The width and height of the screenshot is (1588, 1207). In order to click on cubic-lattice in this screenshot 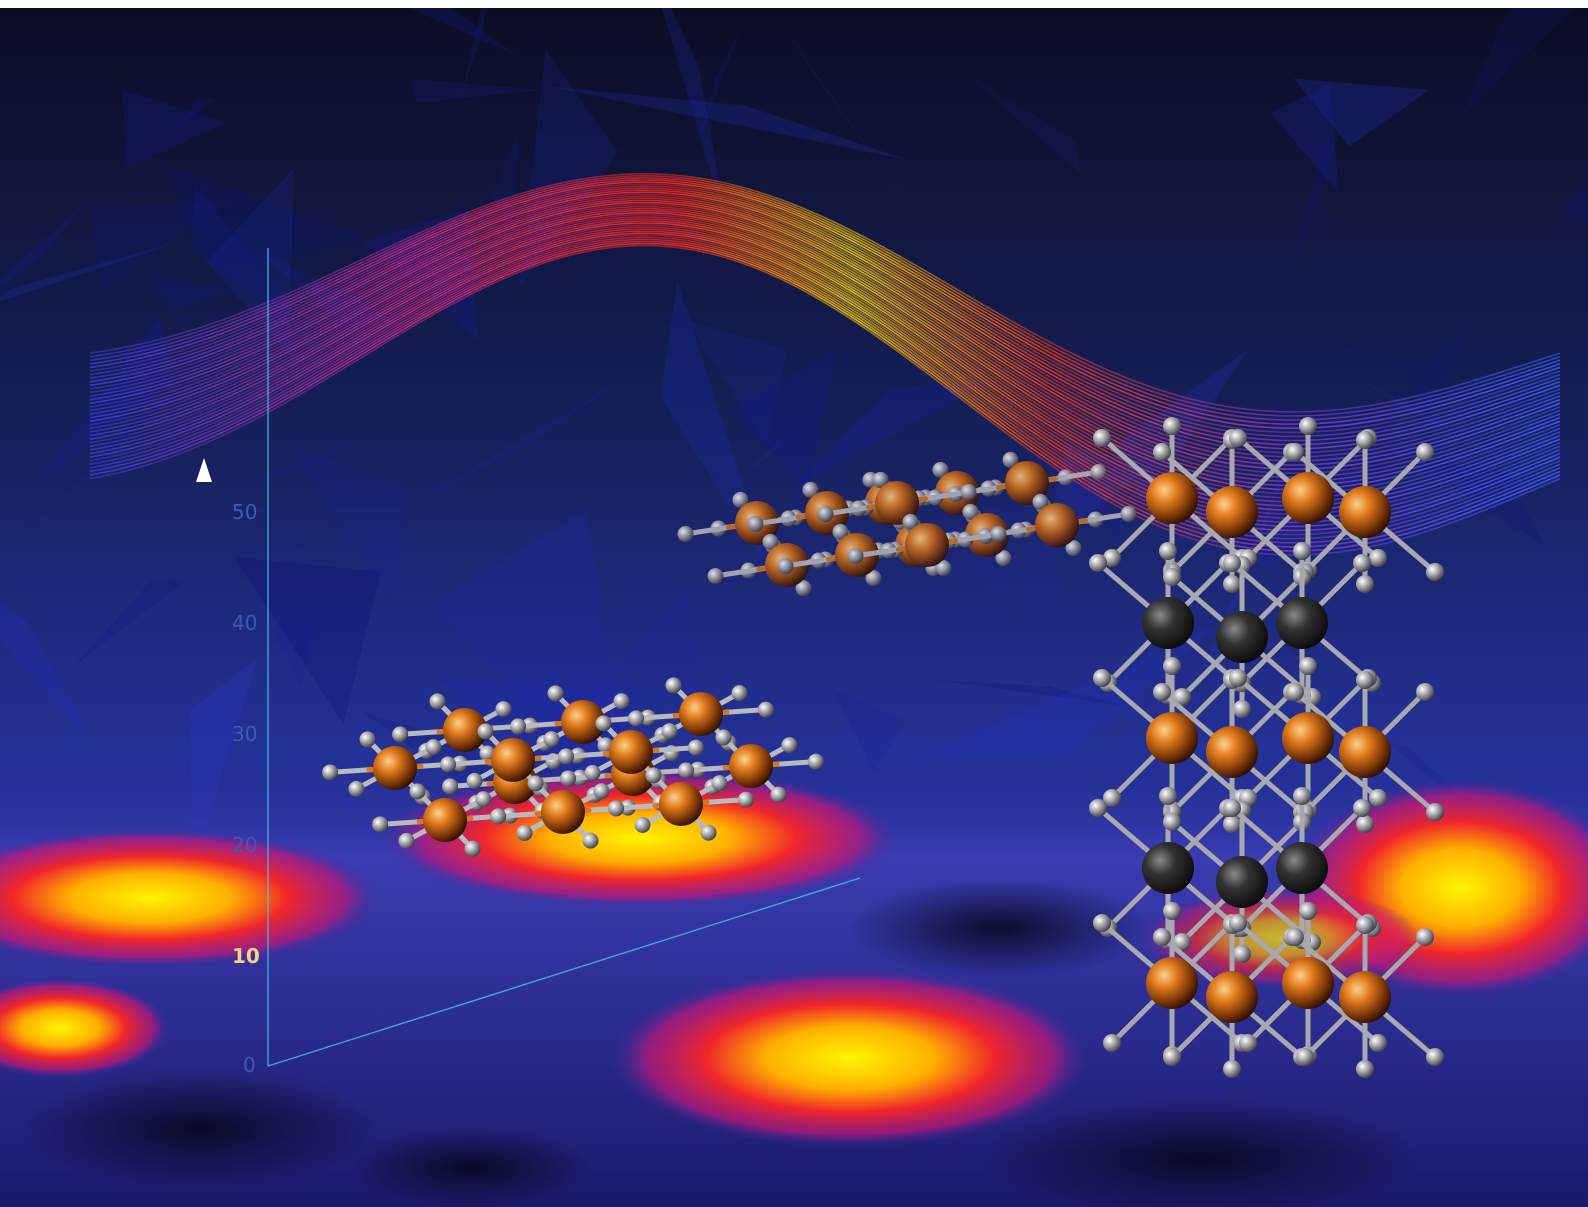, I will do `click(573, 767)`.